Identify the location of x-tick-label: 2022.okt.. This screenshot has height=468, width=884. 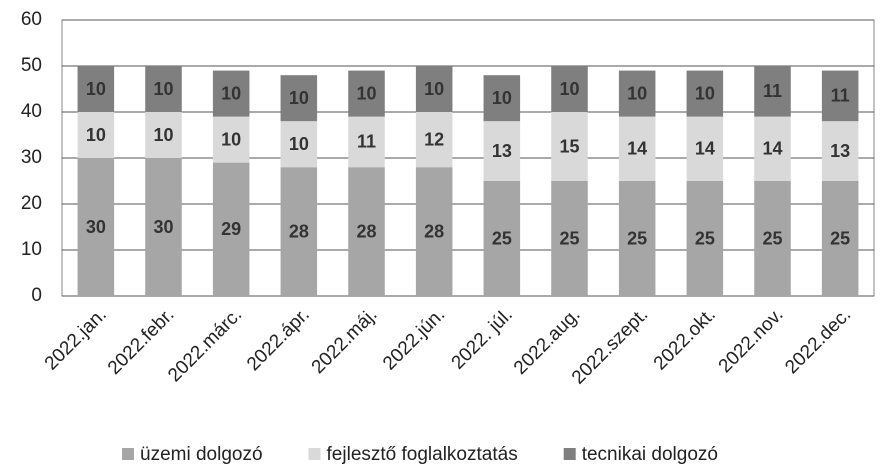
(685, 339).